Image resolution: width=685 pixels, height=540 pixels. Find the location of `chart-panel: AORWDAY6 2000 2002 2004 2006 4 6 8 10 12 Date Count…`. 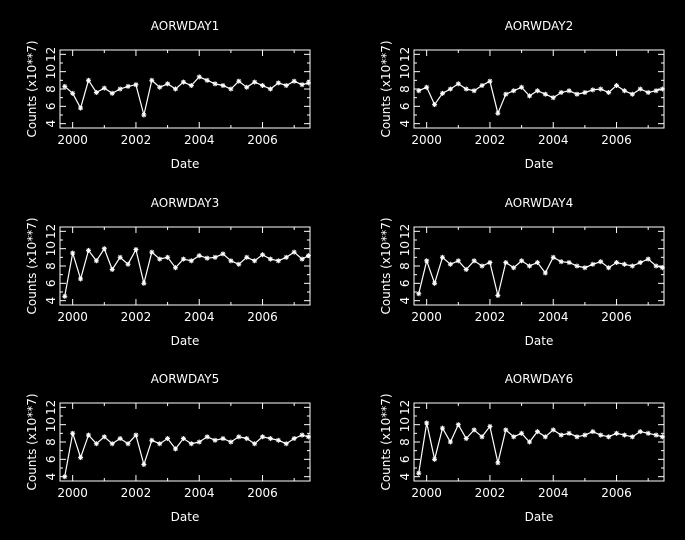

chart-panel: AORWDAY6 2000 2002 2004 2006 4 6 8 10 12 Date Count… is located at coordinates (522, 448).